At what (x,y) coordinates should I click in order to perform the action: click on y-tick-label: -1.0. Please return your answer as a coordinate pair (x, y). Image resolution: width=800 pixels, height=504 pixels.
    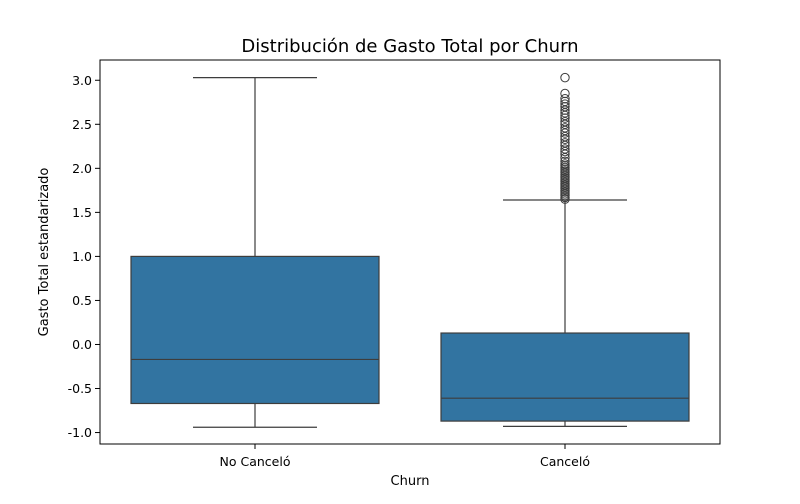
    Looking at the image, I should click on (80, 432).